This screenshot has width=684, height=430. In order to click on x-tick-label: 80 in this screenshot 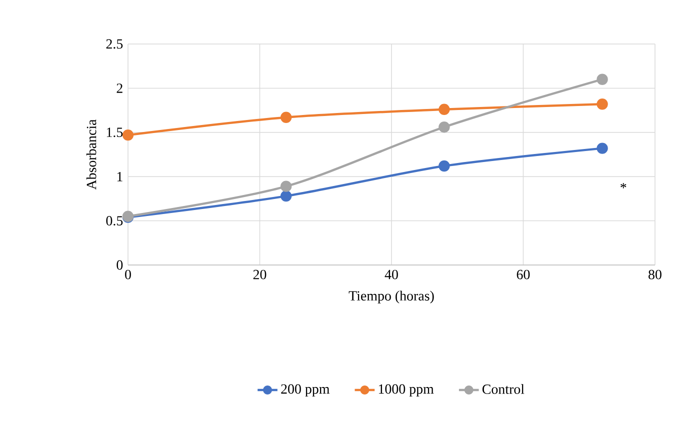, I will do `click(655, 275)`.